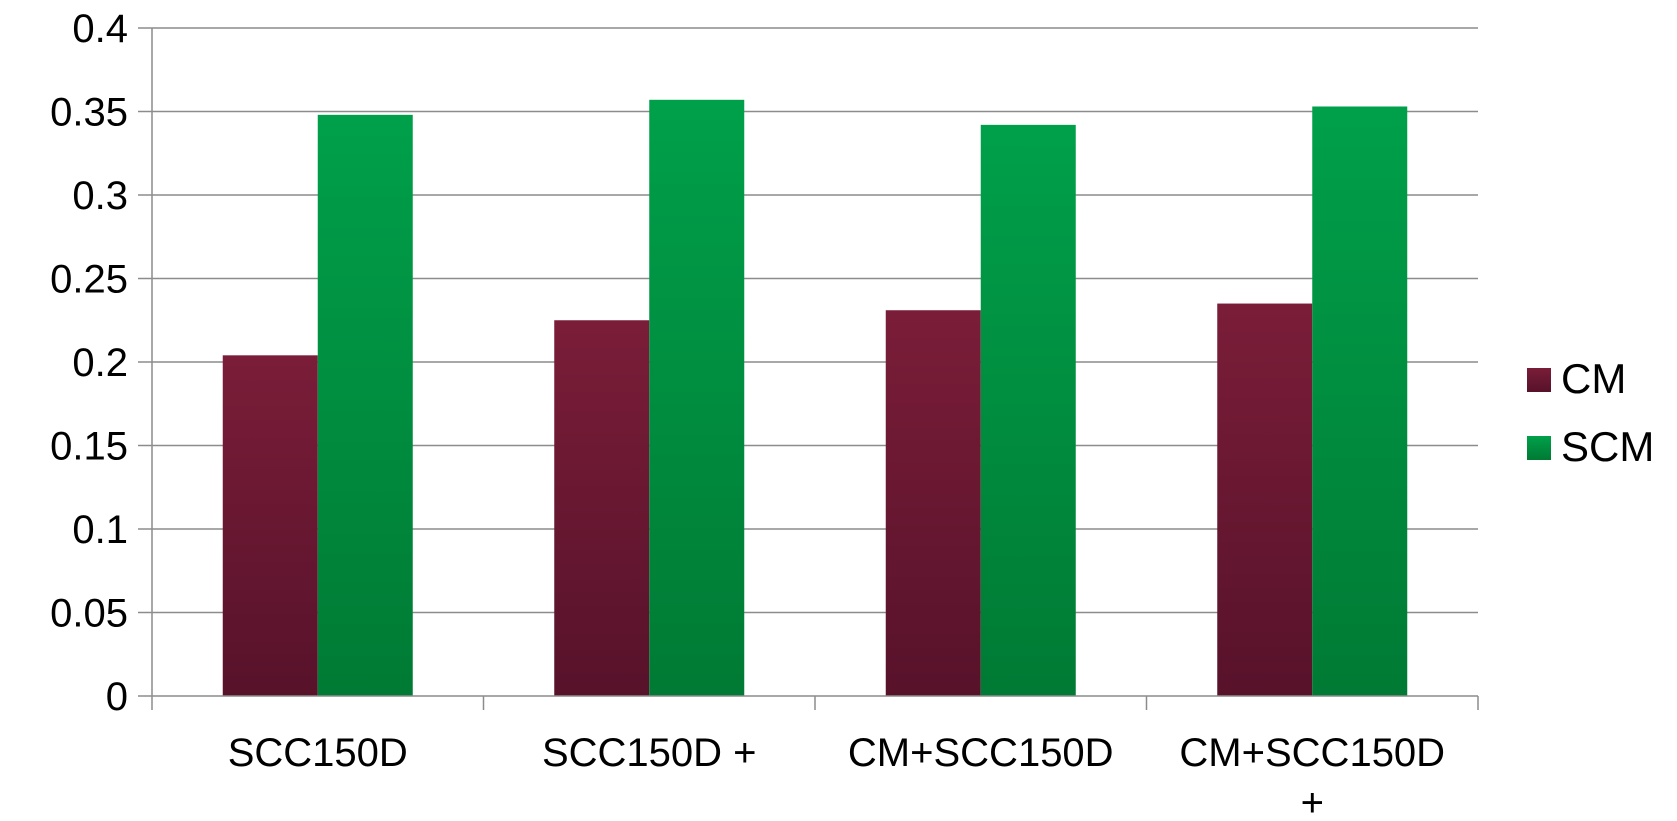  I want to click on y-tick-label: 0.15, so click(89, 447).